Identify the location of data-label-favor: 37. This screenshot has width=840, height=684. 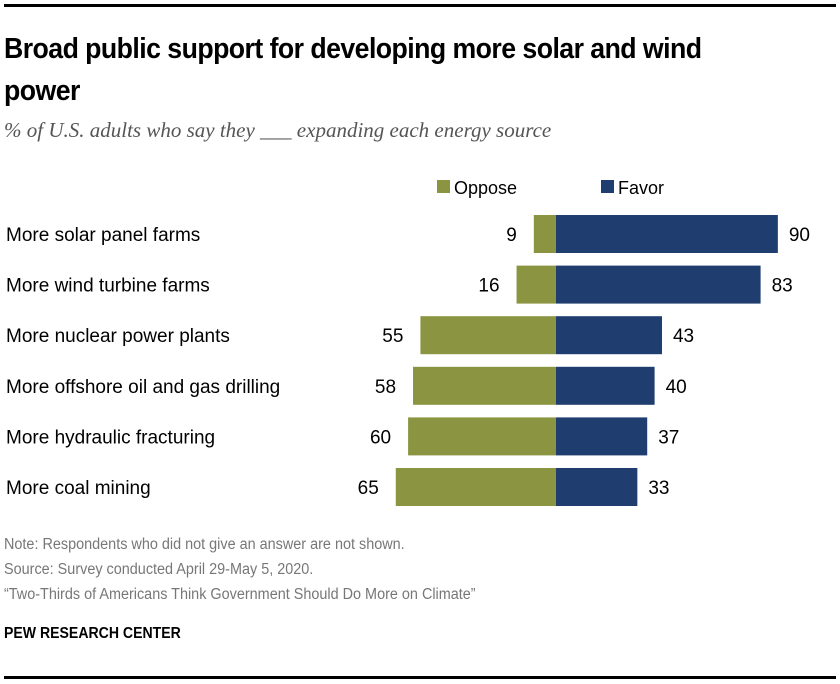
(668, 437).